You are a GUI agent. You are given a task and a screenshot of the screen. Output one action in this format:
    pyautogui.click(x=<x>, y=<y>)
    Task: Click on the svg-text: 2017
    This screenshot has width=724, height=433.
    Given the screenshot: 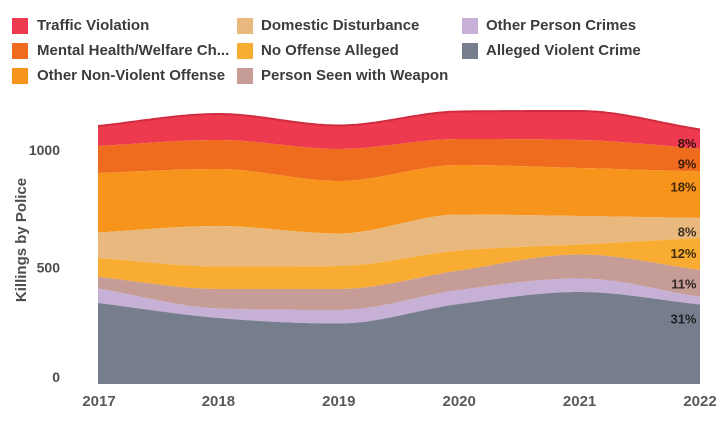 What is the action you would take?
    pyautogui.click(x=98, y=401)
    